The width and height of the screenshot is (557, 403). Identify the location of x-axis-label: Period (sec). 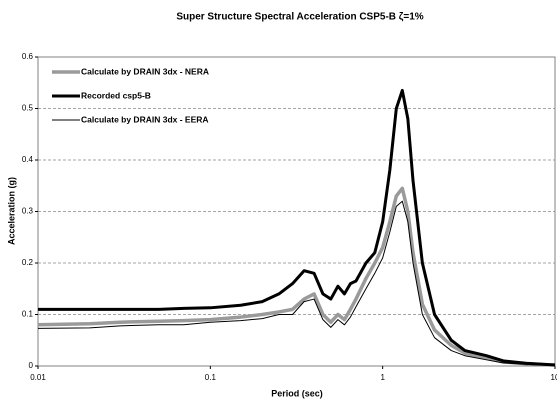
(297, 393).